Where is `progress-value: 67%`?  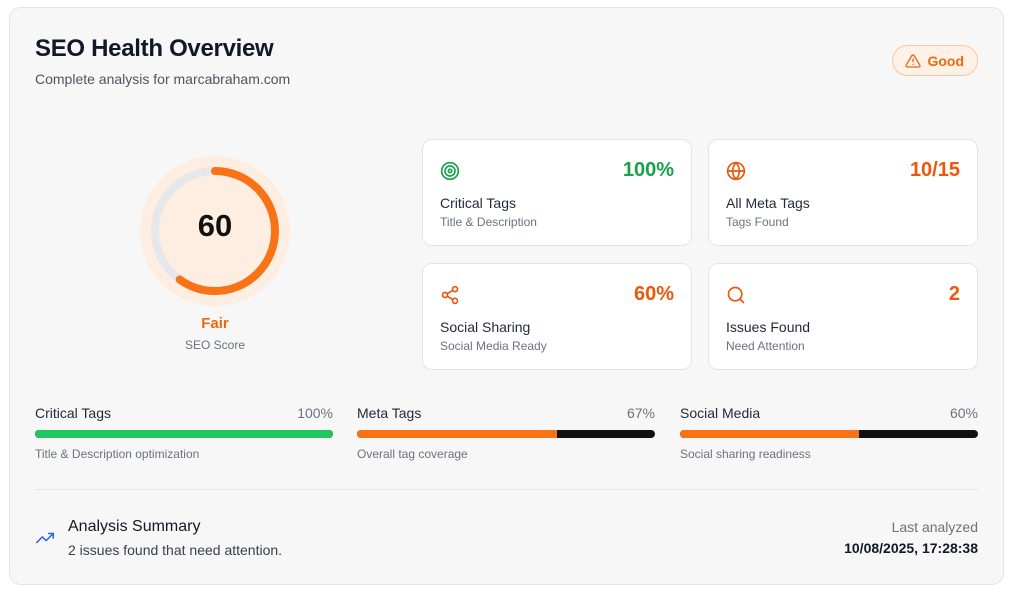 progress-value: 67% is located at coordinates (640, 413).